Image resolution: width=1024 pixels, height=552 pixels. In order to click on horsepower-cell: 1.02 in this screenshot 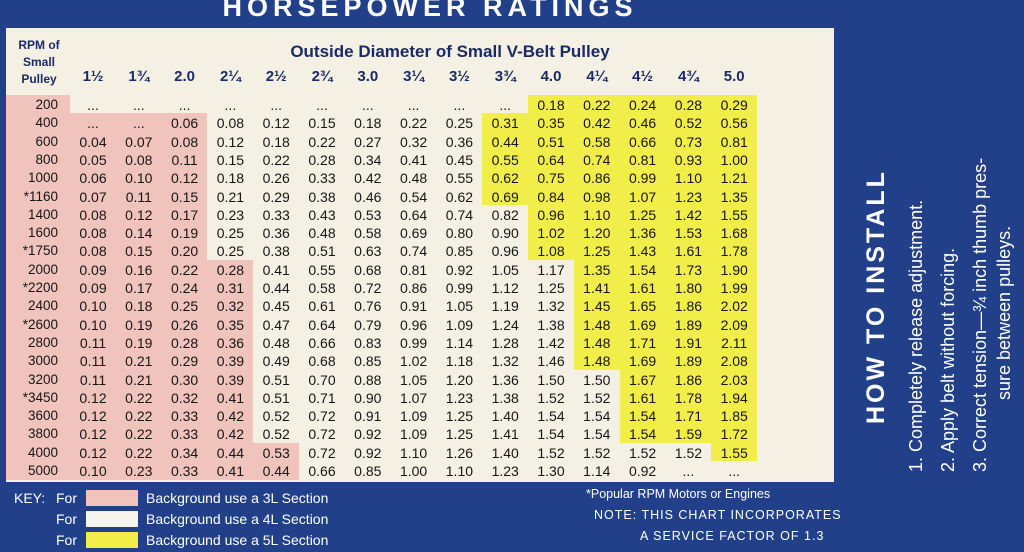, I will do `click(551, 233)`.